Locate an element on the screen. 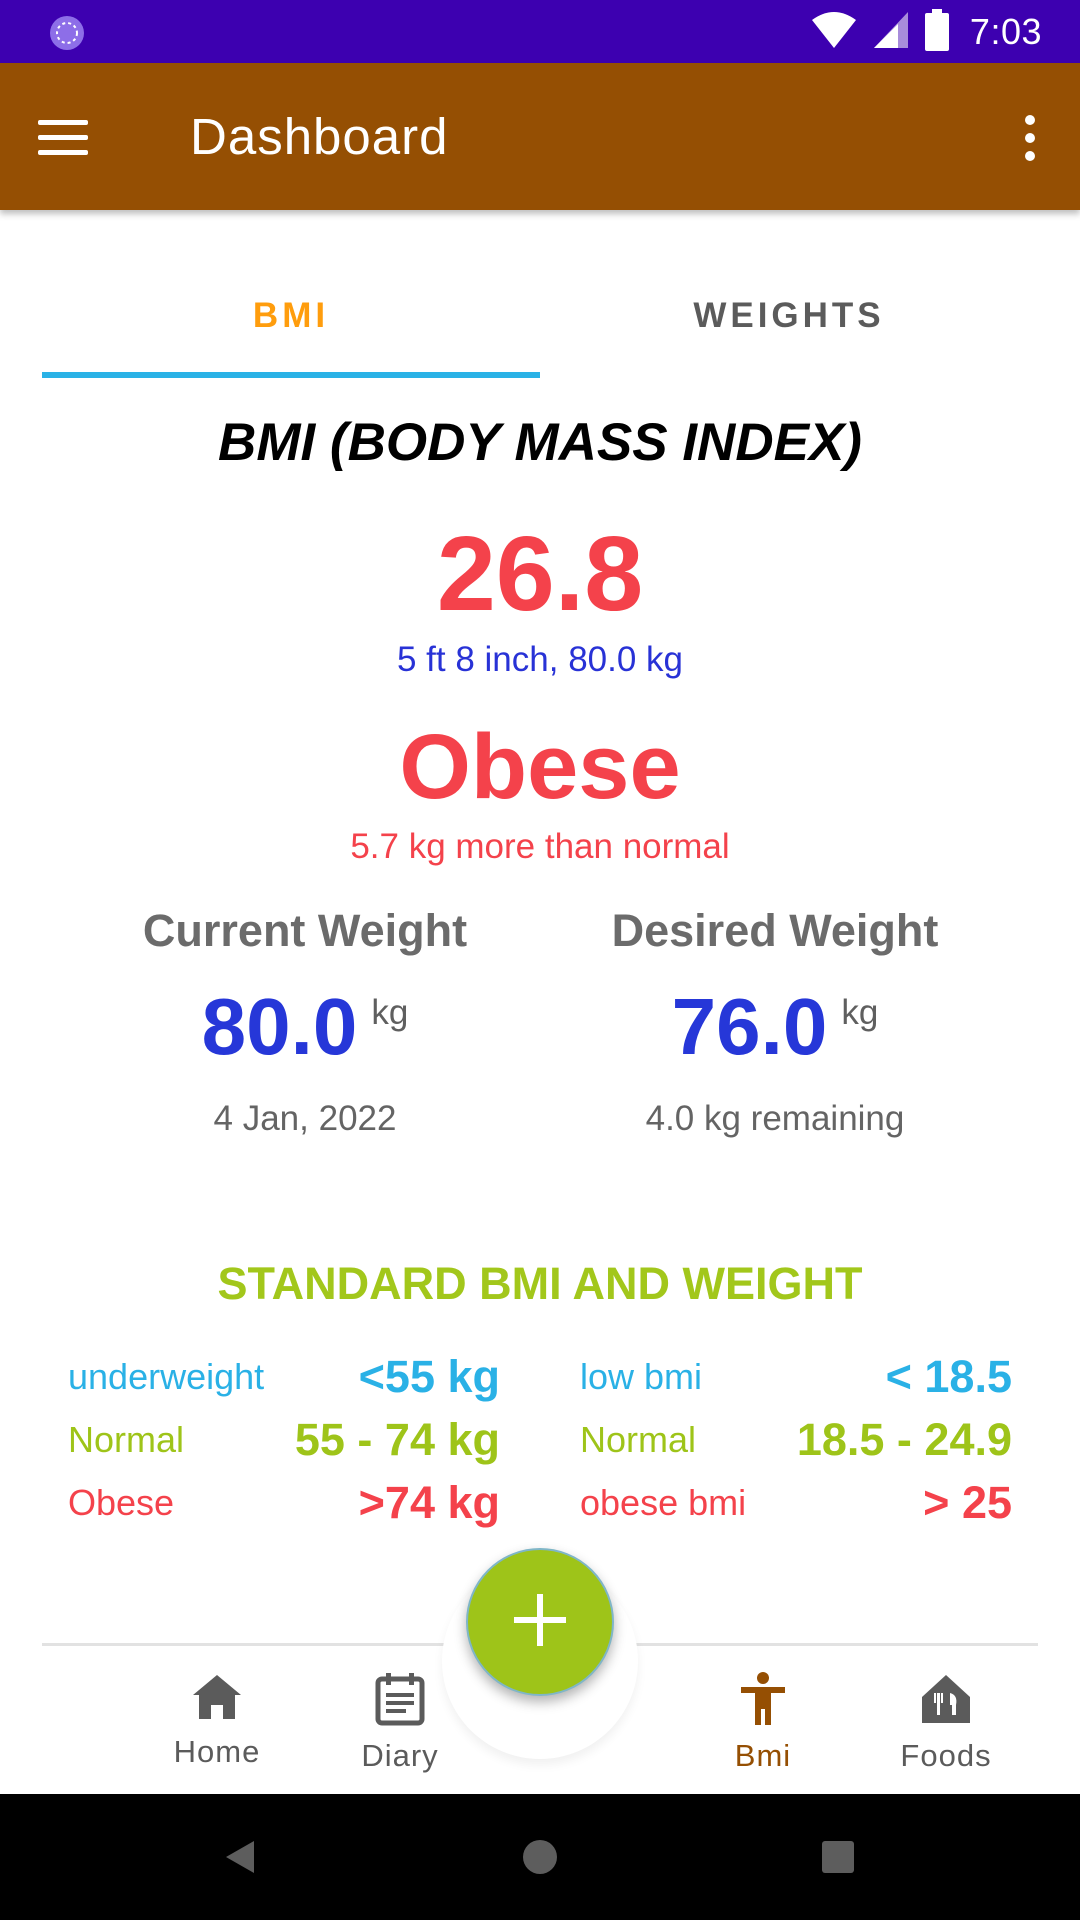 The width and height of the screenshot is (1080, 1920). status-bar: 7:03 is located at coordinates (540, 31).